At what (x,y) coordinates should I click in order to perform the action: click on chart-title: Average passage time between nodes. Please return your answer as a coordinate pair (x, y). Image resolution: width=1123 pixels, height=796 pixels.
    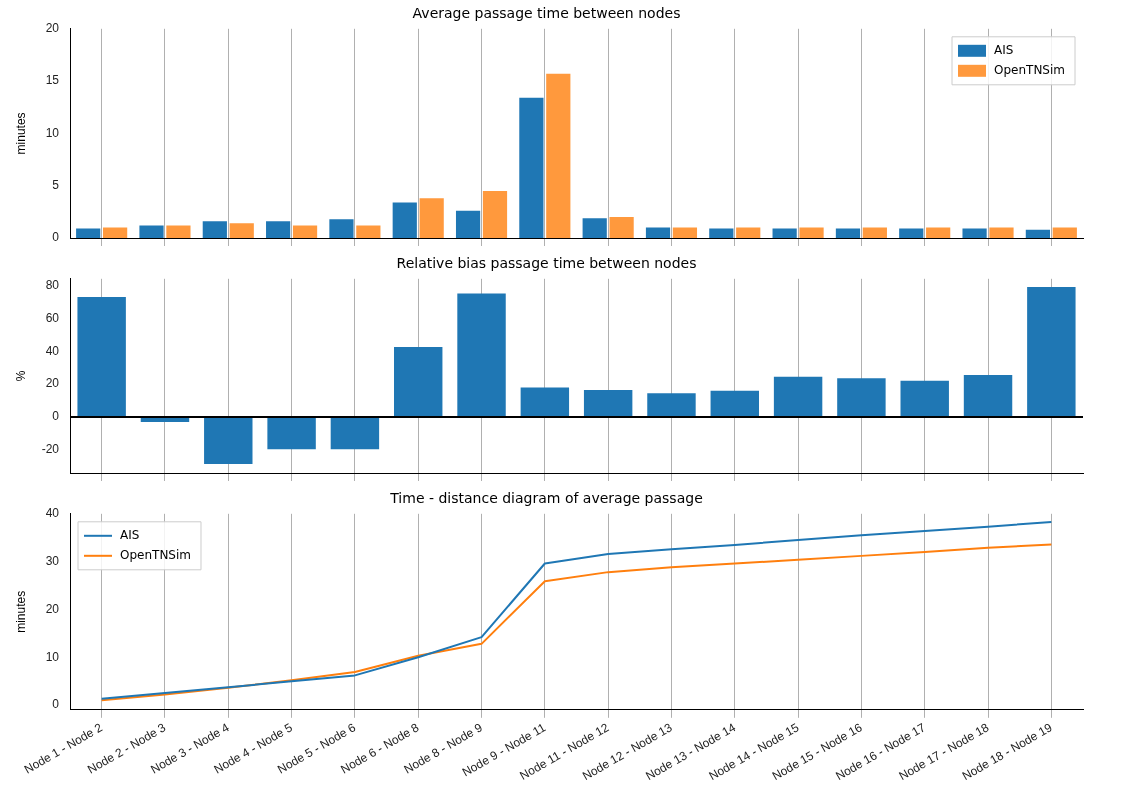
    Looking at the image, I should click on (546, 13).